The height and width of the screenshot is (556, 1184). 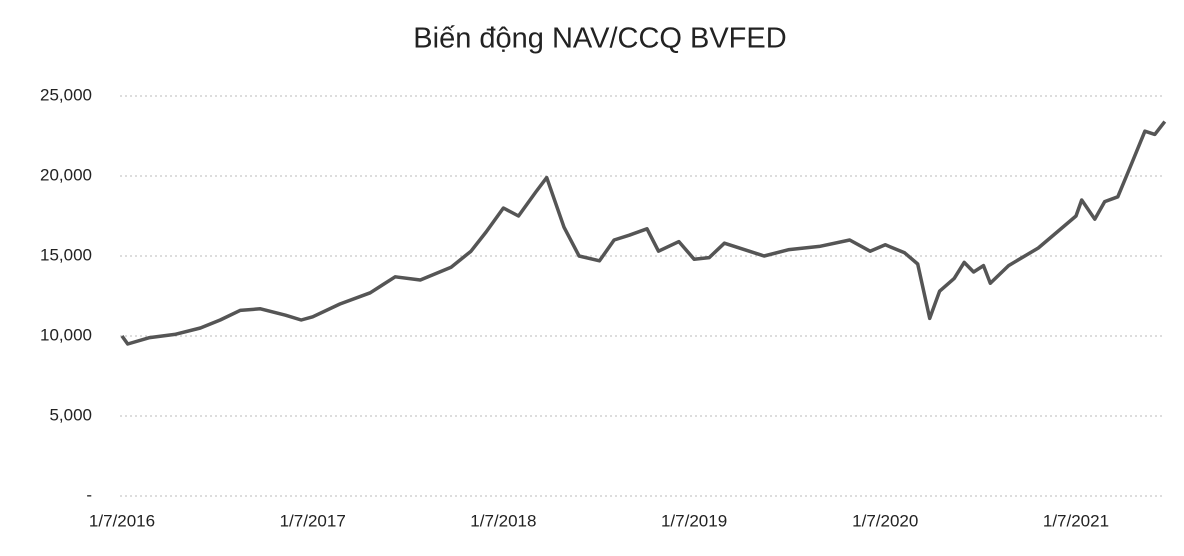 What do you see at coordinates (66, 94) in the screenshot?
I see `y-tick-label: 25,000` at bounding box center [66, 94].